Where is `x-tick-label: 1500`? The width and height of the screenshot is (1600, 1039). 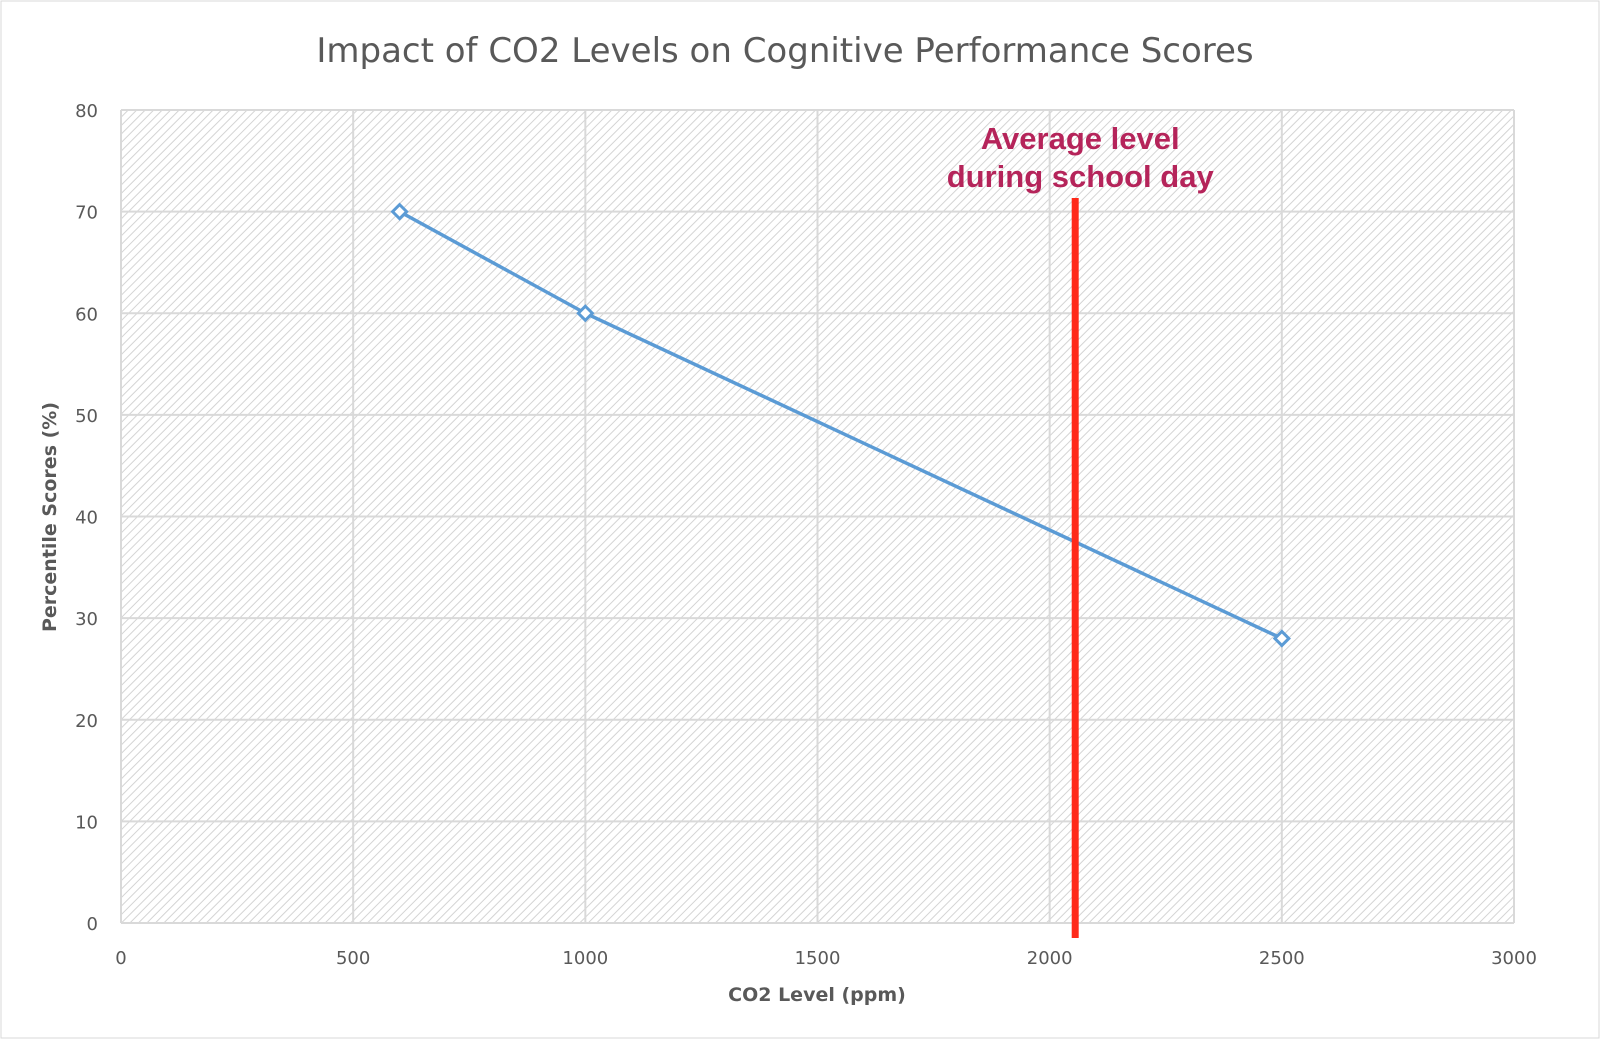 x-tick-label: 1500 is located at coordinates (818, 958).